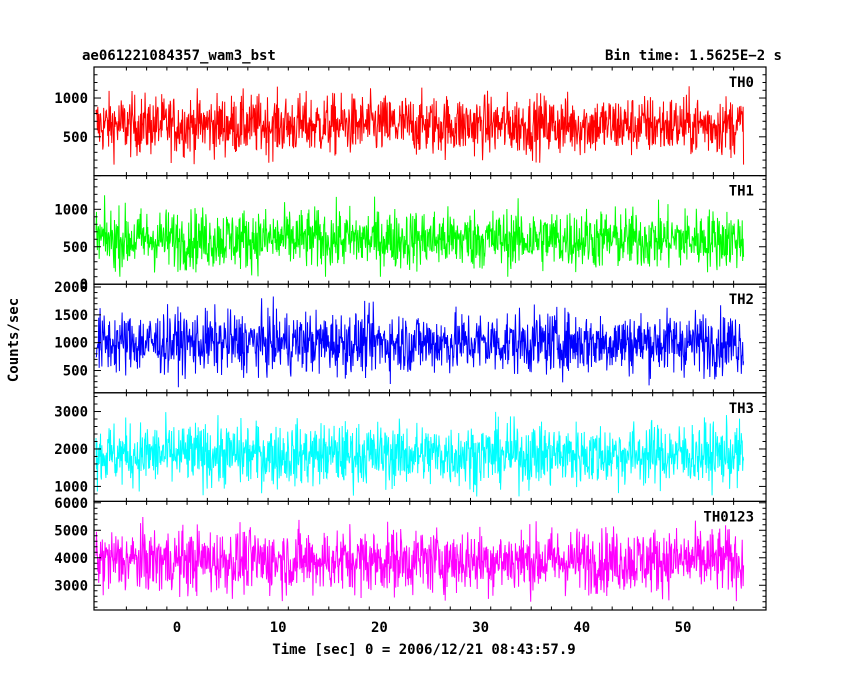 The height and width of the screenshot is (680, 850). What do you see at coordinates (741, 409) in the screenshot?
I see `panel-label-th3: TH3` at bounding box center [741, 409].